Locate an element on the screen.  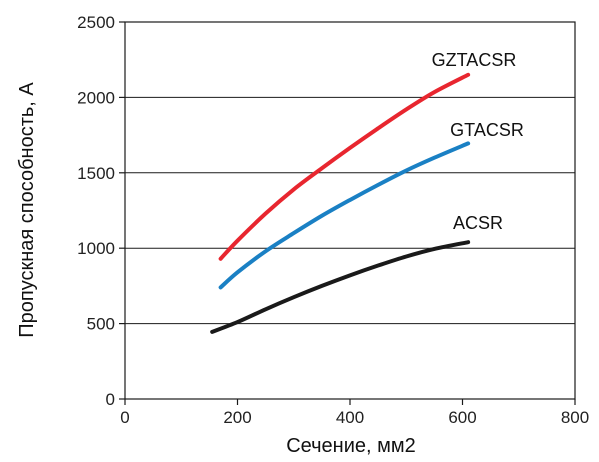
y-tick-label-2500: 2500 is located at coordinates (96, 22).